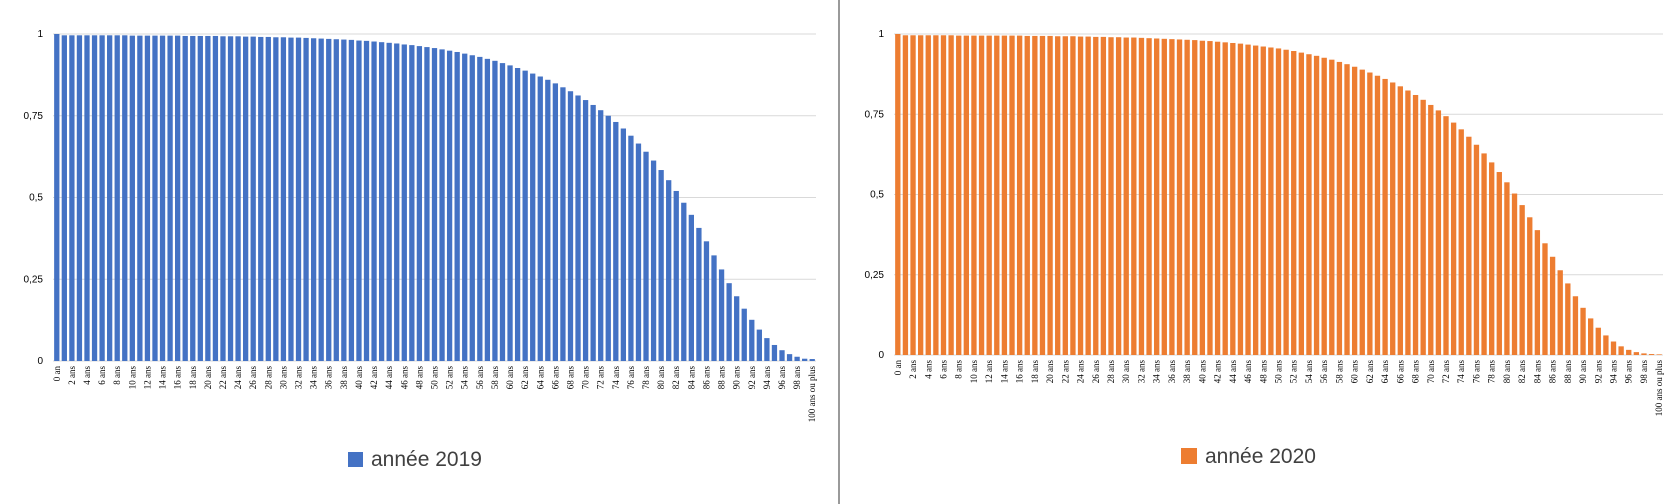  What do you see at coordinates (132, 378) in the screenshot?
I see `x-tick-label: 10 ans` at bounding box center [132, 378].